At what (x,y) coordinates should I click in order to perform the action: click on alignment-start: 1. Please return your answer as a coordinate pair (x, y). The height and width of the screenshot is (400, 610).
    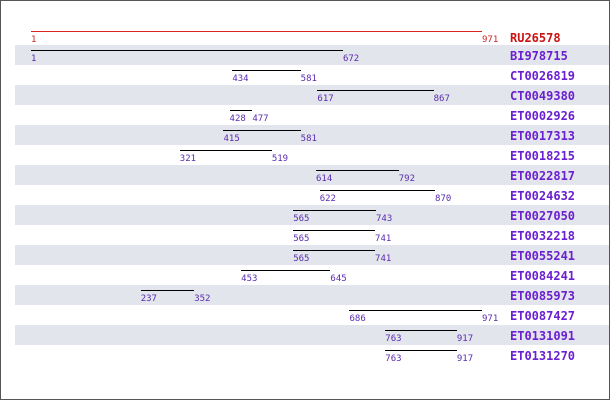
    Looking at the image, I should click on (34, 59).